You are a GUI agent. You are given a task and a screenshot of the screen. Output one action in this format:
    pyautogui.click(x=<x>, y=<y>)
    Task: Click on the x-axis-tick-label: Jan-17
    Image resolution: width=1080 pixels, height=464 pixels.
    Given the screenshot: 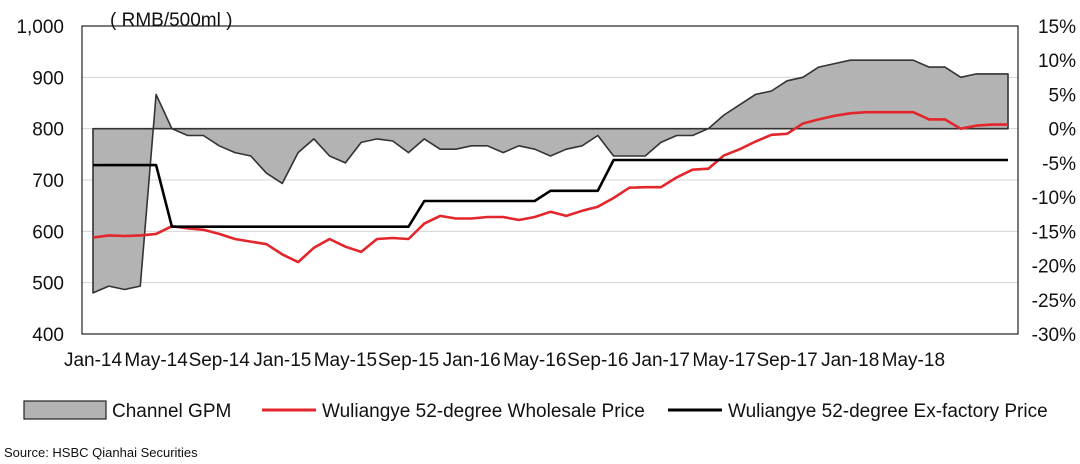 What is the action you would take?
    pyautogui.click(x=661, y=360)
    